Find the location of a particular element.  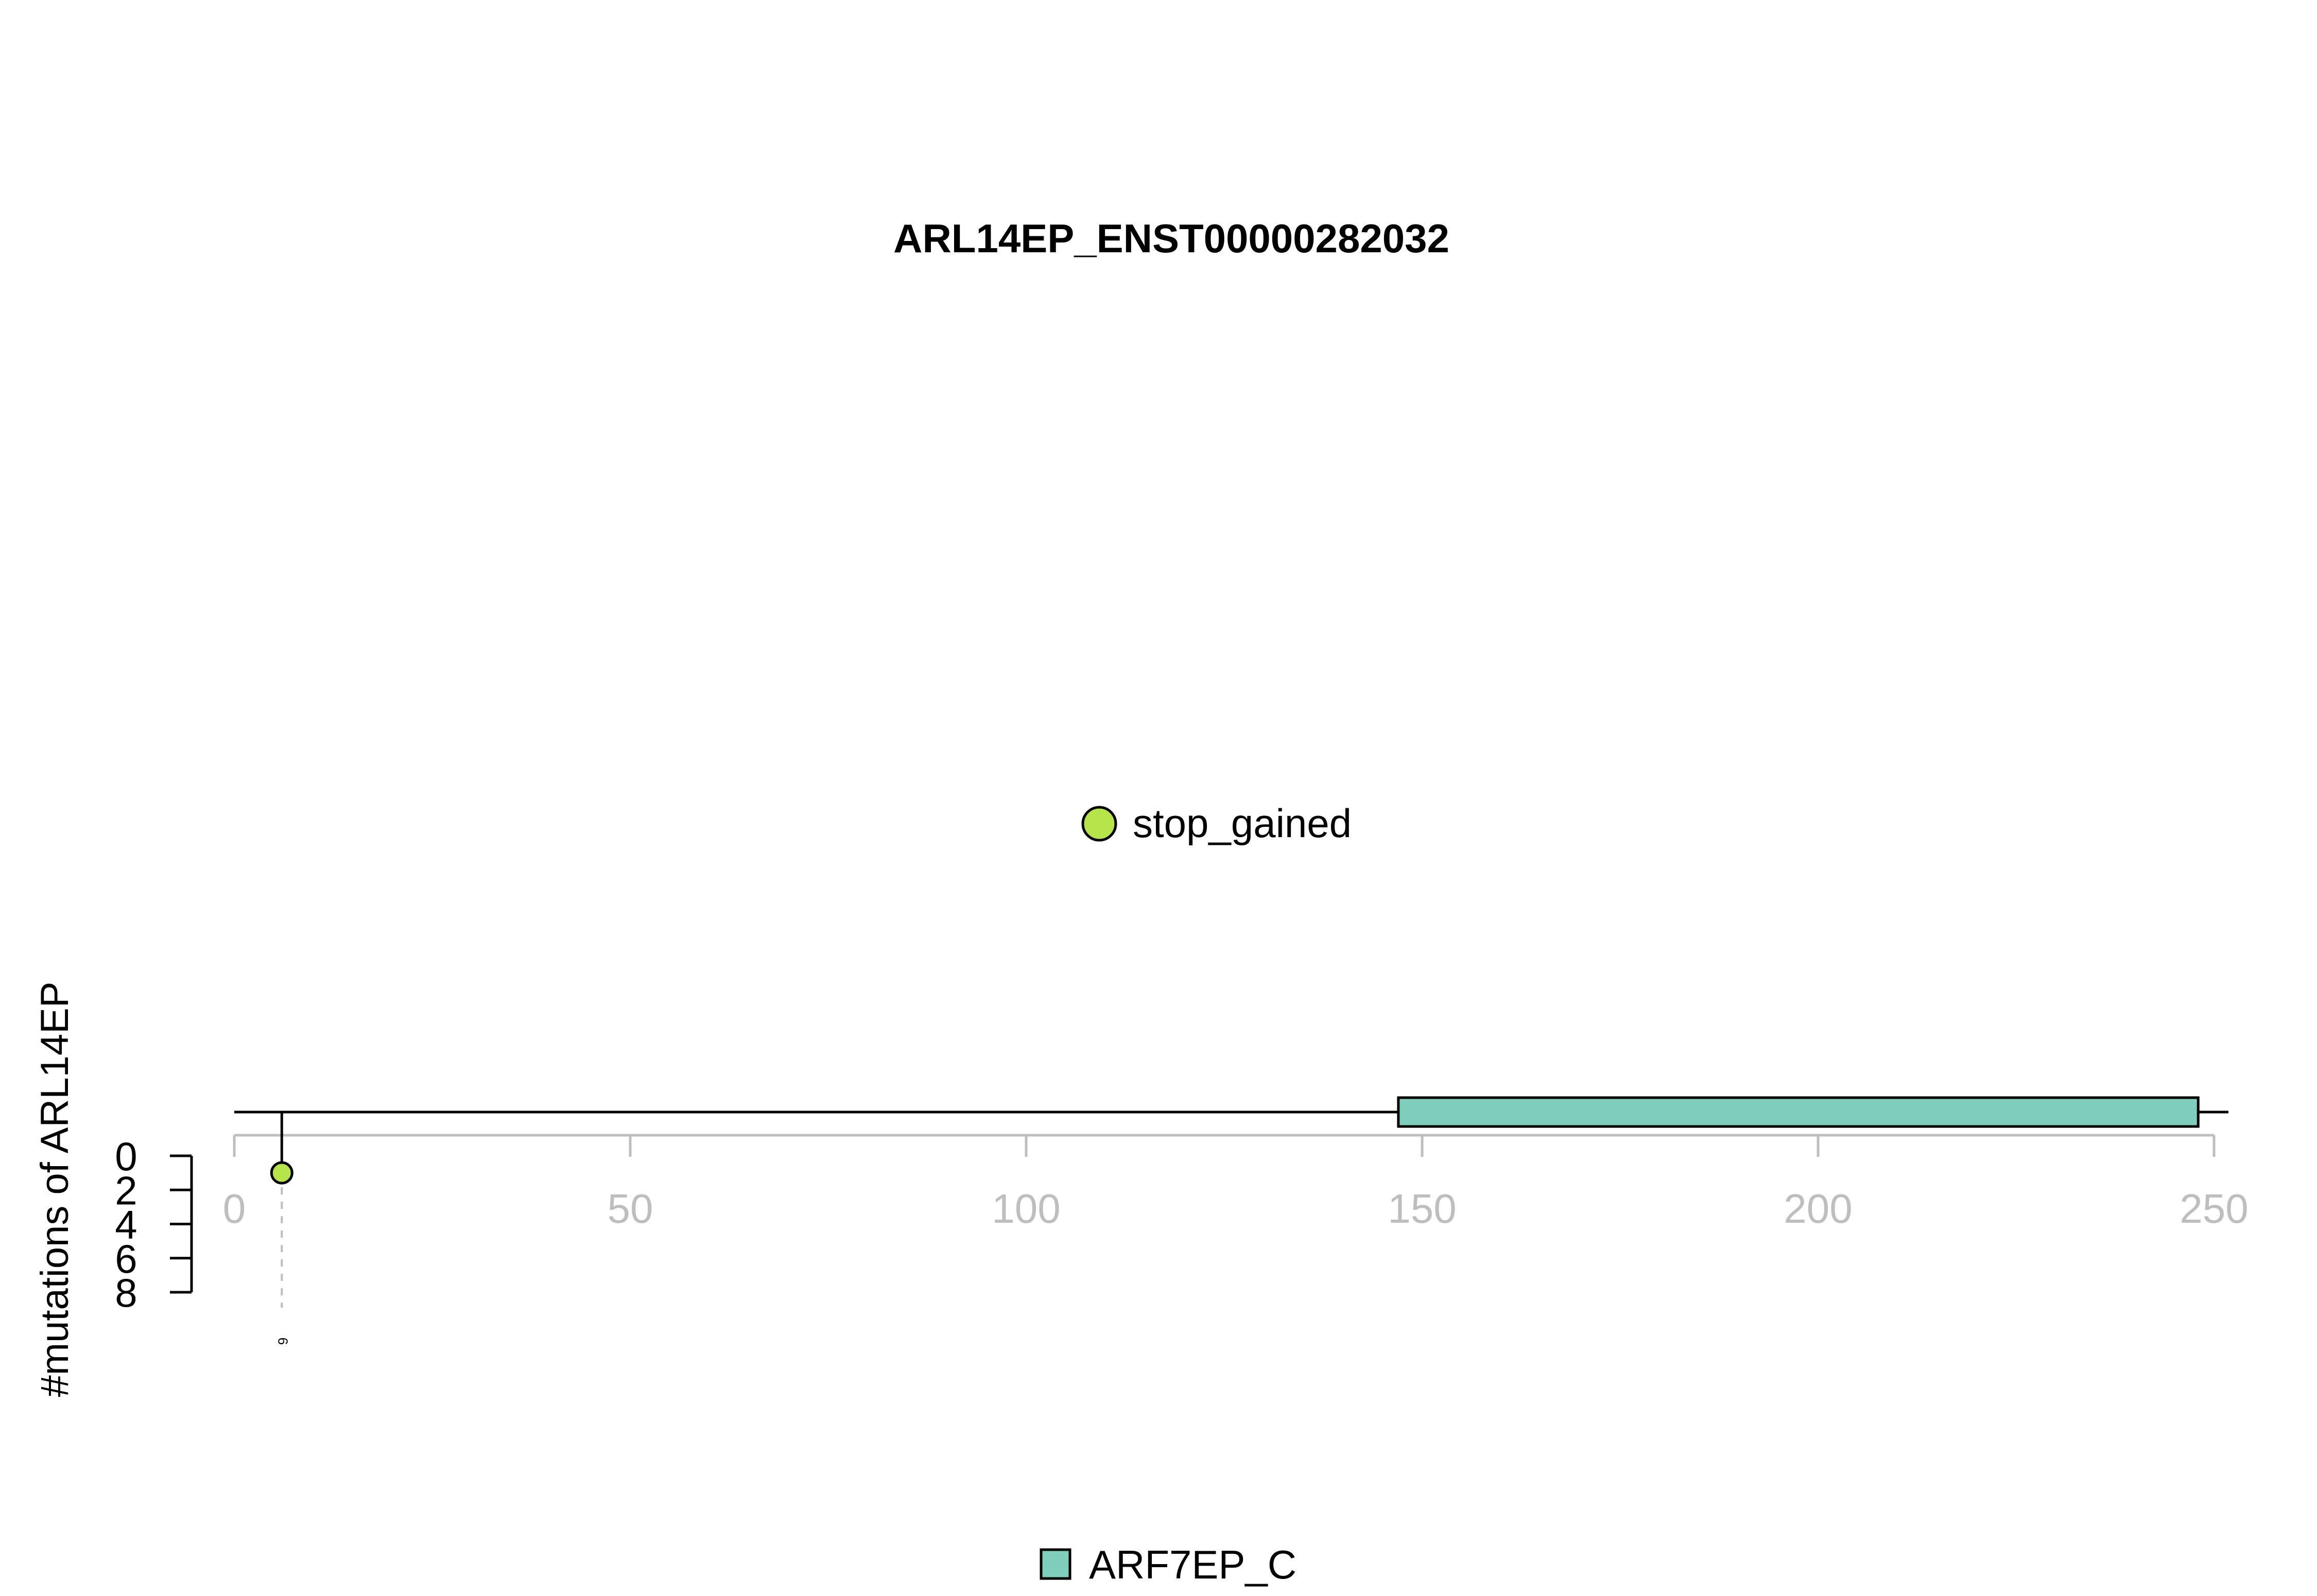

y-tick-label: 0 is located at coordinates (126, 1157).